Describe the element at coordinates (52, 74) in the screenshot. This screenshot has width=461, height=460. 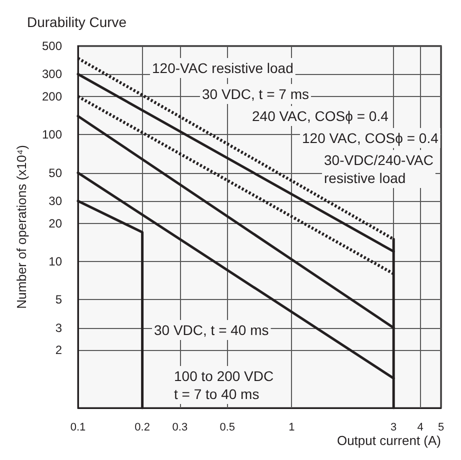
I see `y-tick-label: 300` at that location.